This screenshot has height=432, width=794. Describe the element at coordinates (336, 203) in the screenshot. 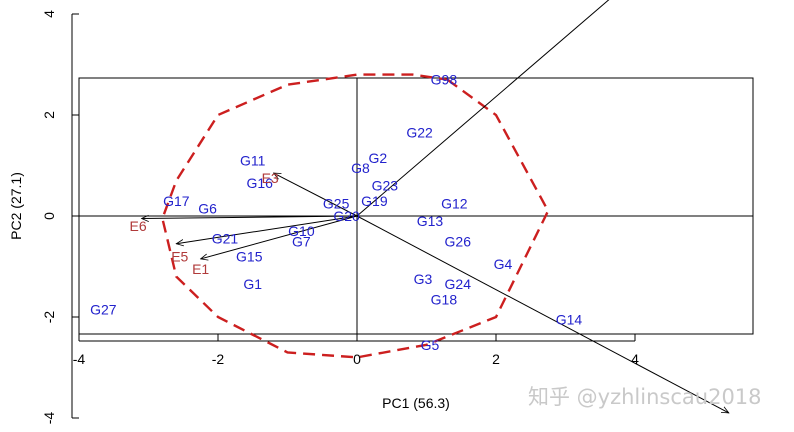

I see `genotype-label-g25: G25` at that location.